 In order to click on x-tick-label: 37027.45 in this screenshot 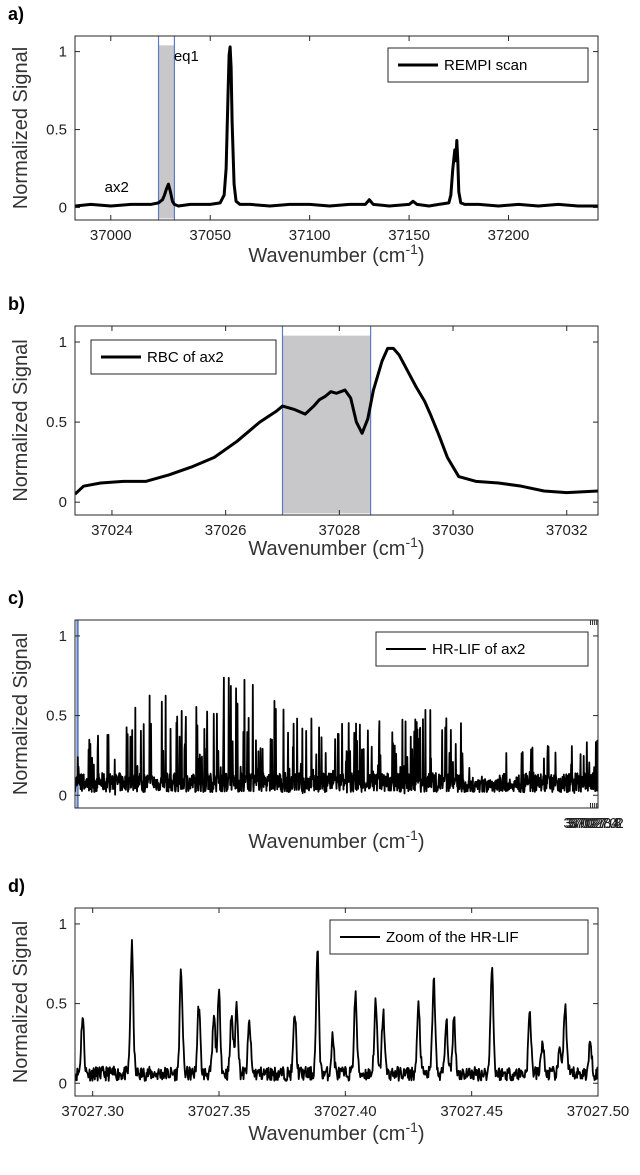, I will do `click(471, 1111)`.